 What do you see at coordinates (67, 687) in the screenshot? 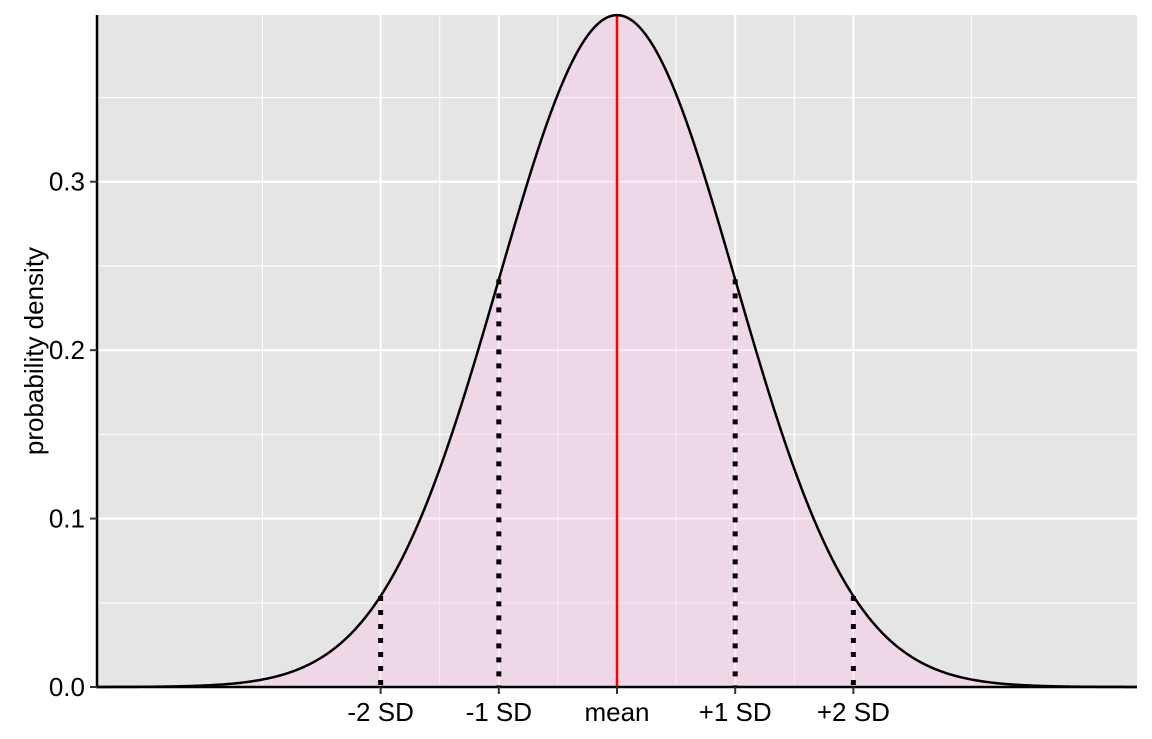
I see `y-tick-label: 0.0` at bounding box center [67, 687].